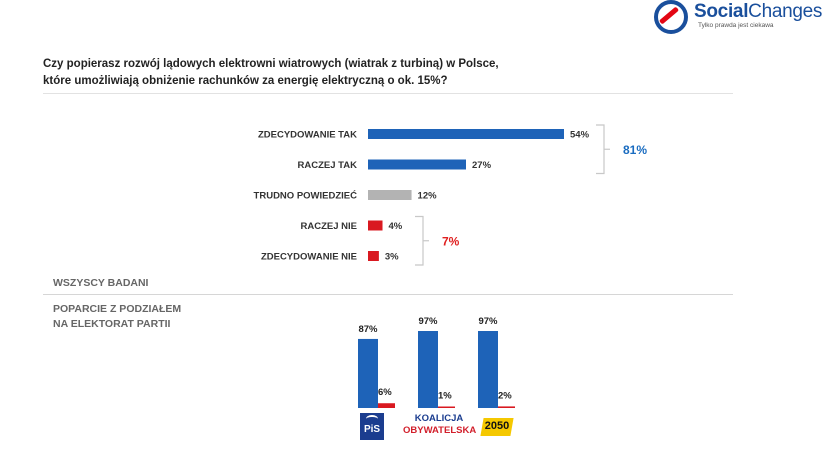 The height and width of the screenshot is (454, 840). Describe the element at coordinates (451, 241) in the screenshot. I see `group-total-label: 7%` at that location.